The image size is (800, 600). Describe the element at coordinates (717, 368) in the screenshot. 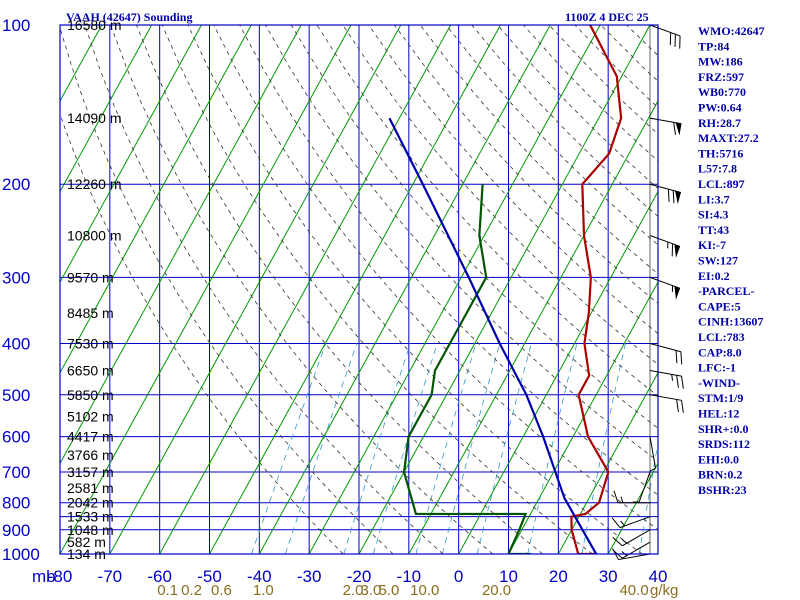

I see `index-line: LFC:-1` at that location.